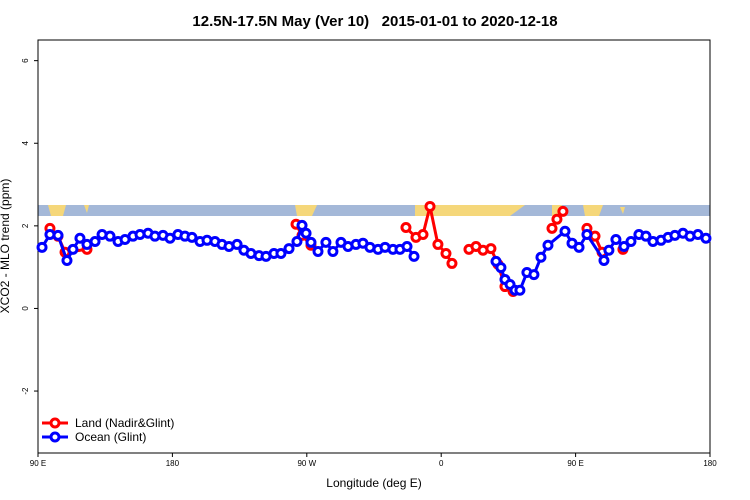 The height and width of the screenshot is (500, 750). What do you see at coordinates (441, 463) in the screenshot?
I see `x-tick-label: 0` at bounding box center [441, 463].